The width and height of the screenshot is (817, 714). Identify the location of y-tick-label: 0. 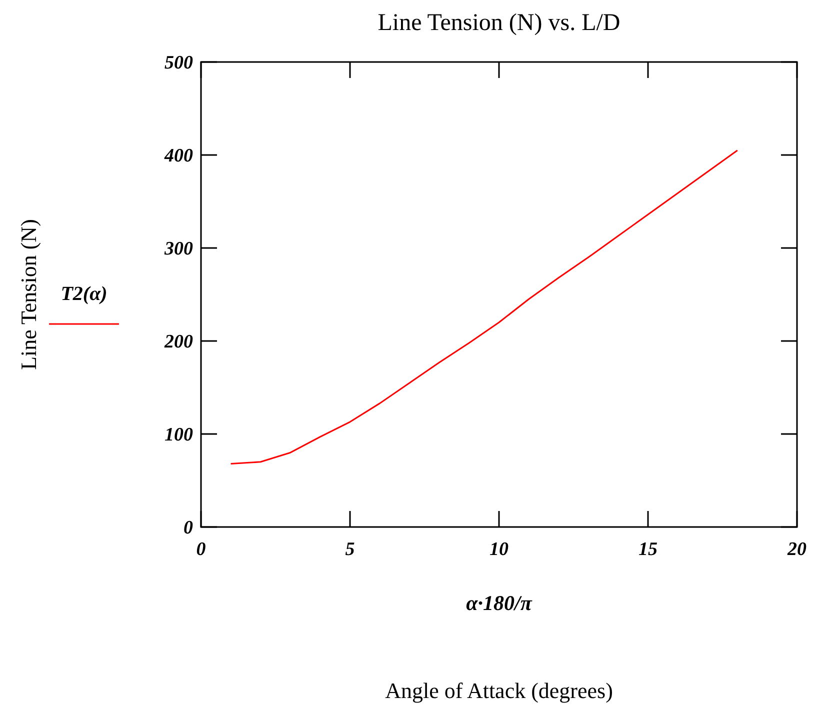
(189, 528).